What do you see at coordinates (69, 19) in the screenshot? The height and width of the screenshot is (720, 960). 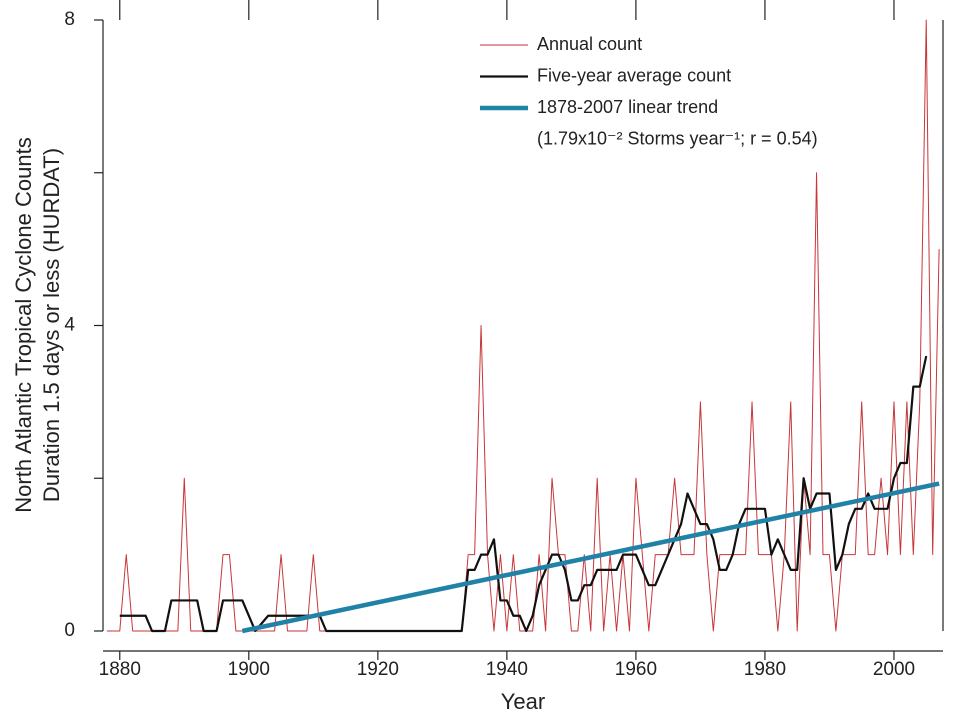 I see `y-tick-label: 8` at bounding box center [69, 19].